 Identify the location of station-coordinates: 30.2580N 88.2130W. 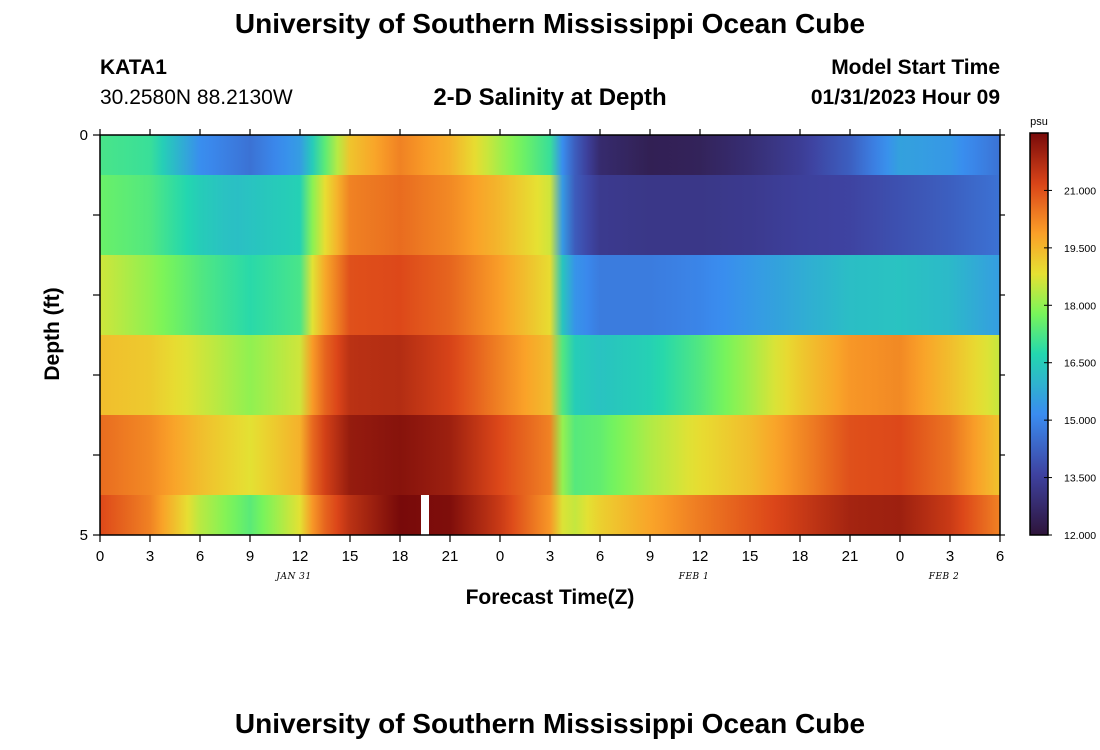
(196, 97).